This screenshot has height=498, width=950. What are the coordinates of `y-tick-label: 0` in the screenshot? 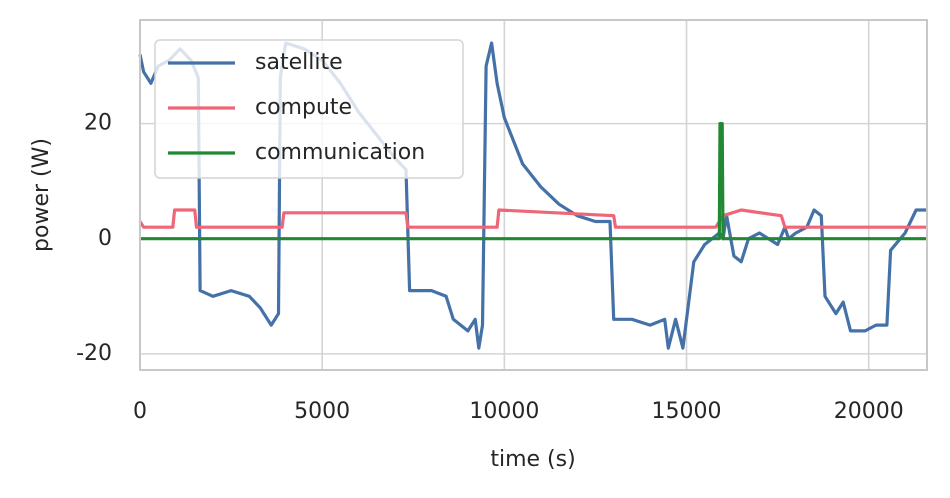 It's located at (105, 238).